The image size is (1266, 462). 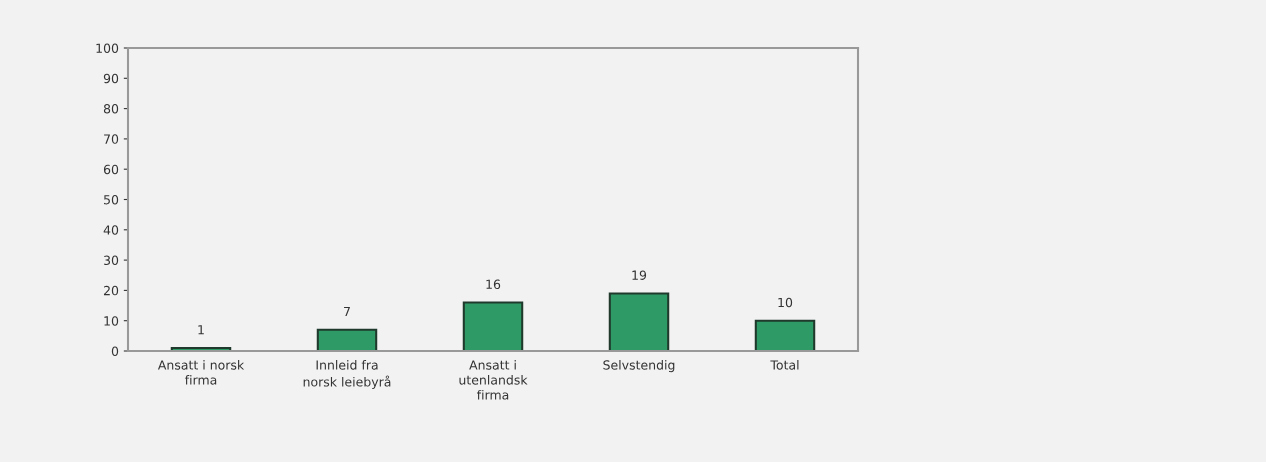 I want to click on y-tick-label: 100, so click(x=107, y=48).